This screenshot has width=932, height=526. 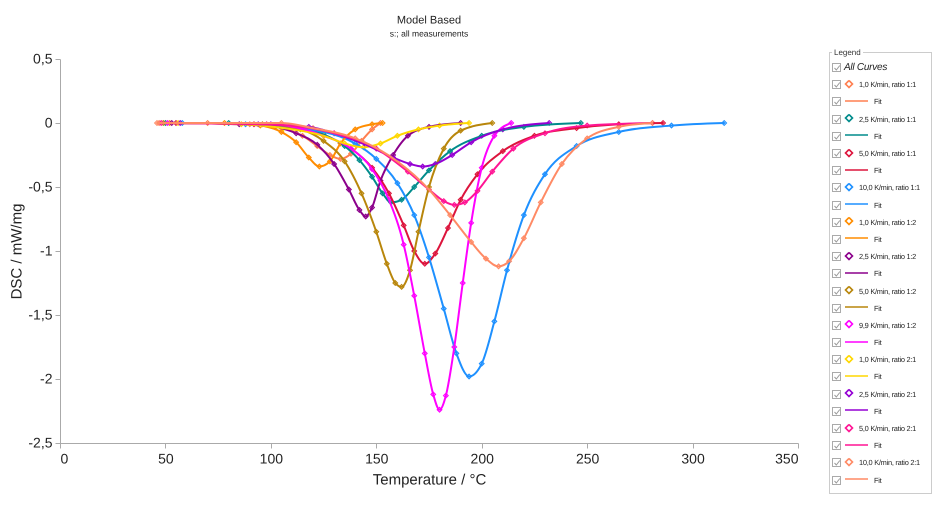 I want to click on x-tick-label: 150, so click(x=377, y=458).